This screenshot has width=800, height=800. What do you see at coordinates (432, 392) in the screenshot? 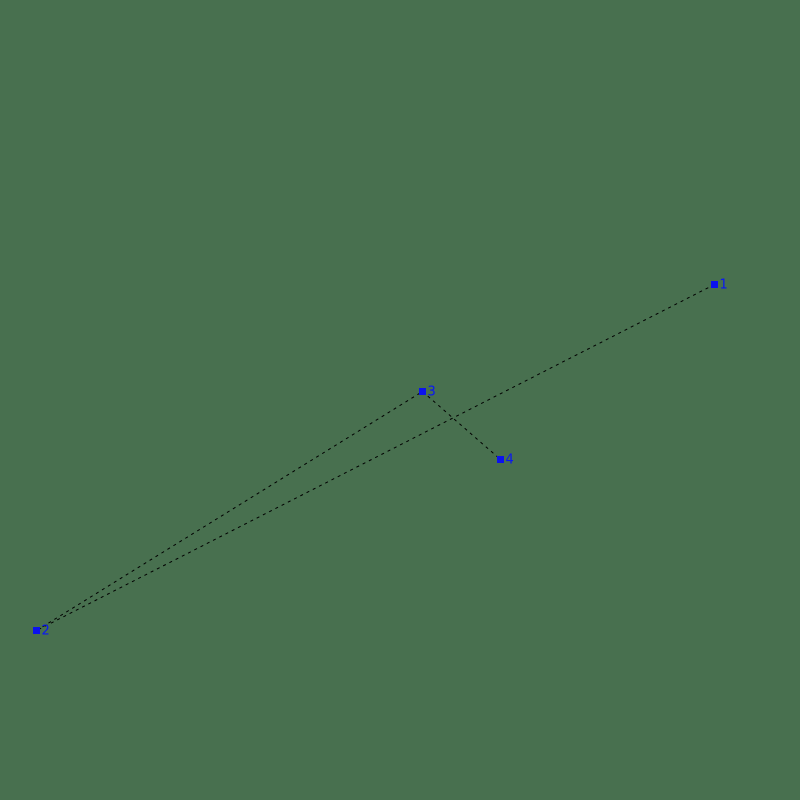
I see `node-label-3: 3` at bounding box center [432, 392].